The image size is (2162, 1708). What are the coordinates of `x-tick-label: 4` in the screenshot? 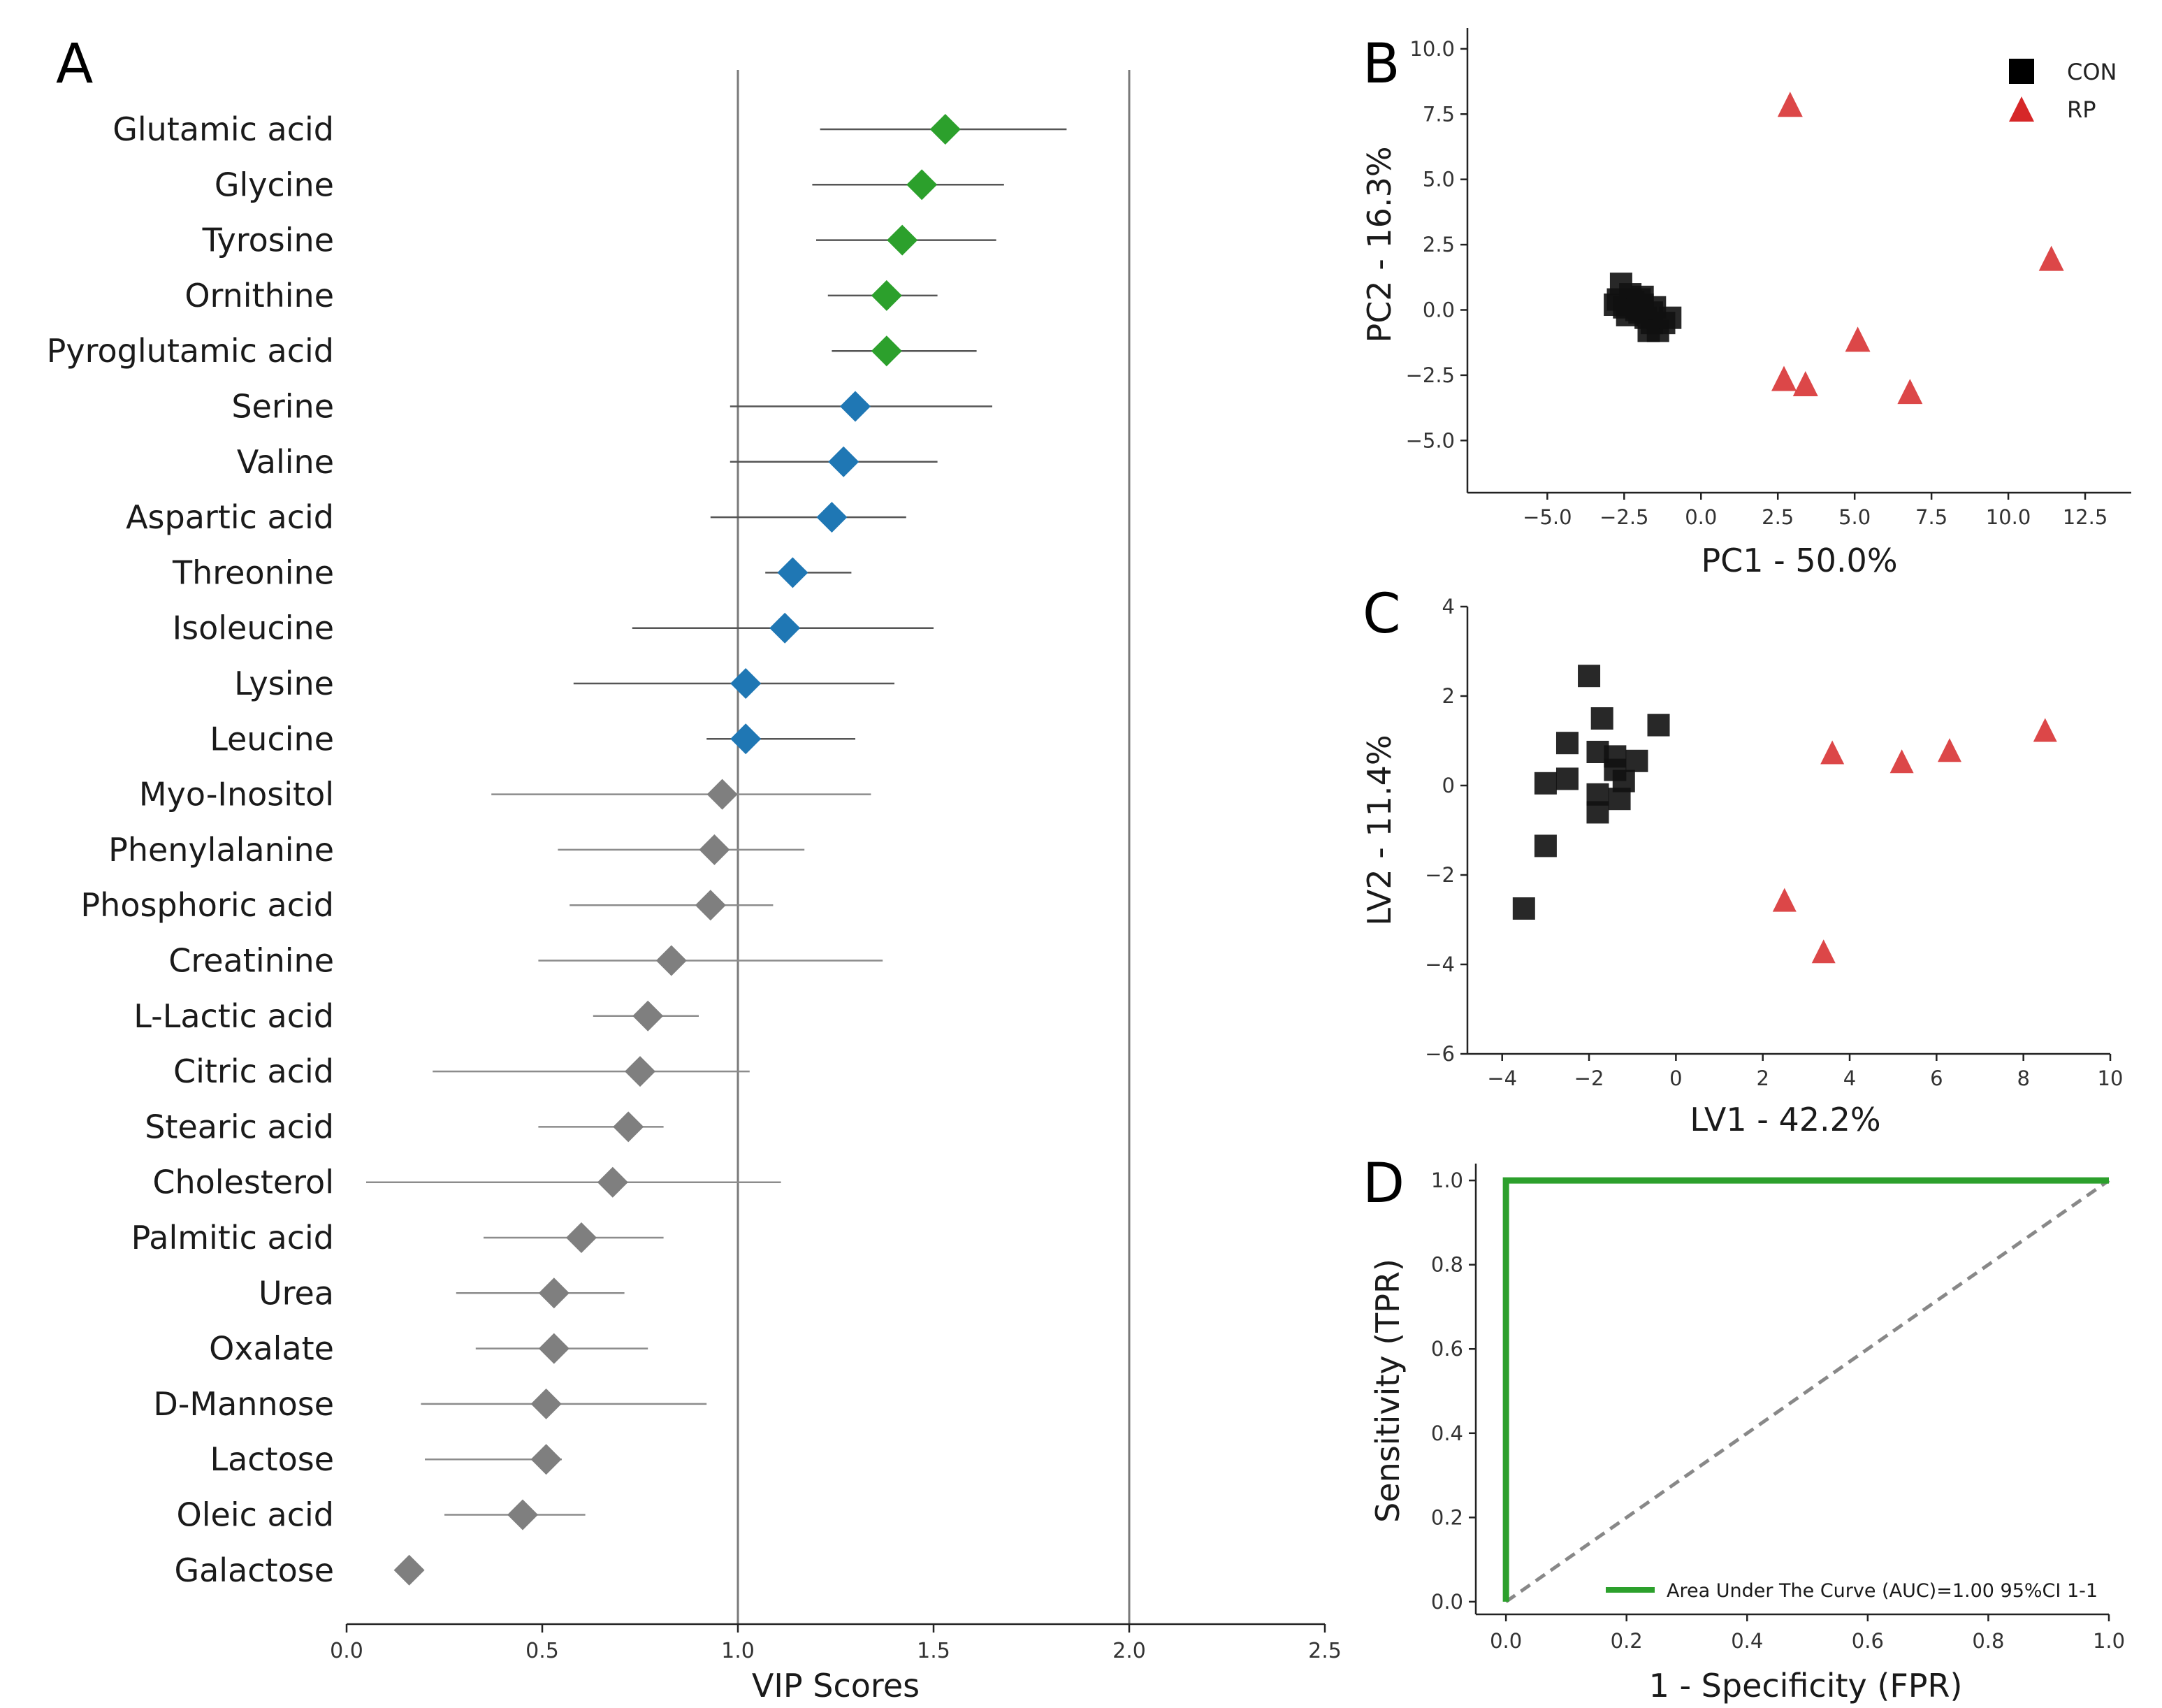 It's located at (1849, 1078).